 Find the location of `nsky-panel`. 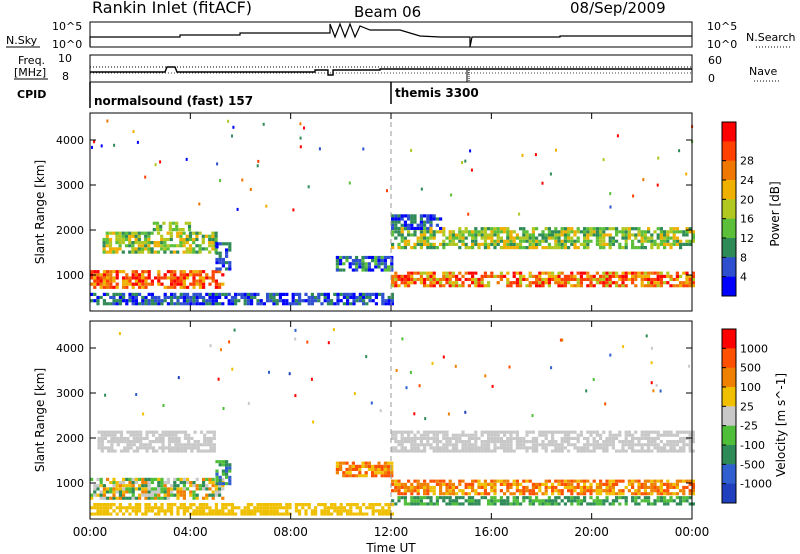

nsky-panel is located at coordinates (391, 34).